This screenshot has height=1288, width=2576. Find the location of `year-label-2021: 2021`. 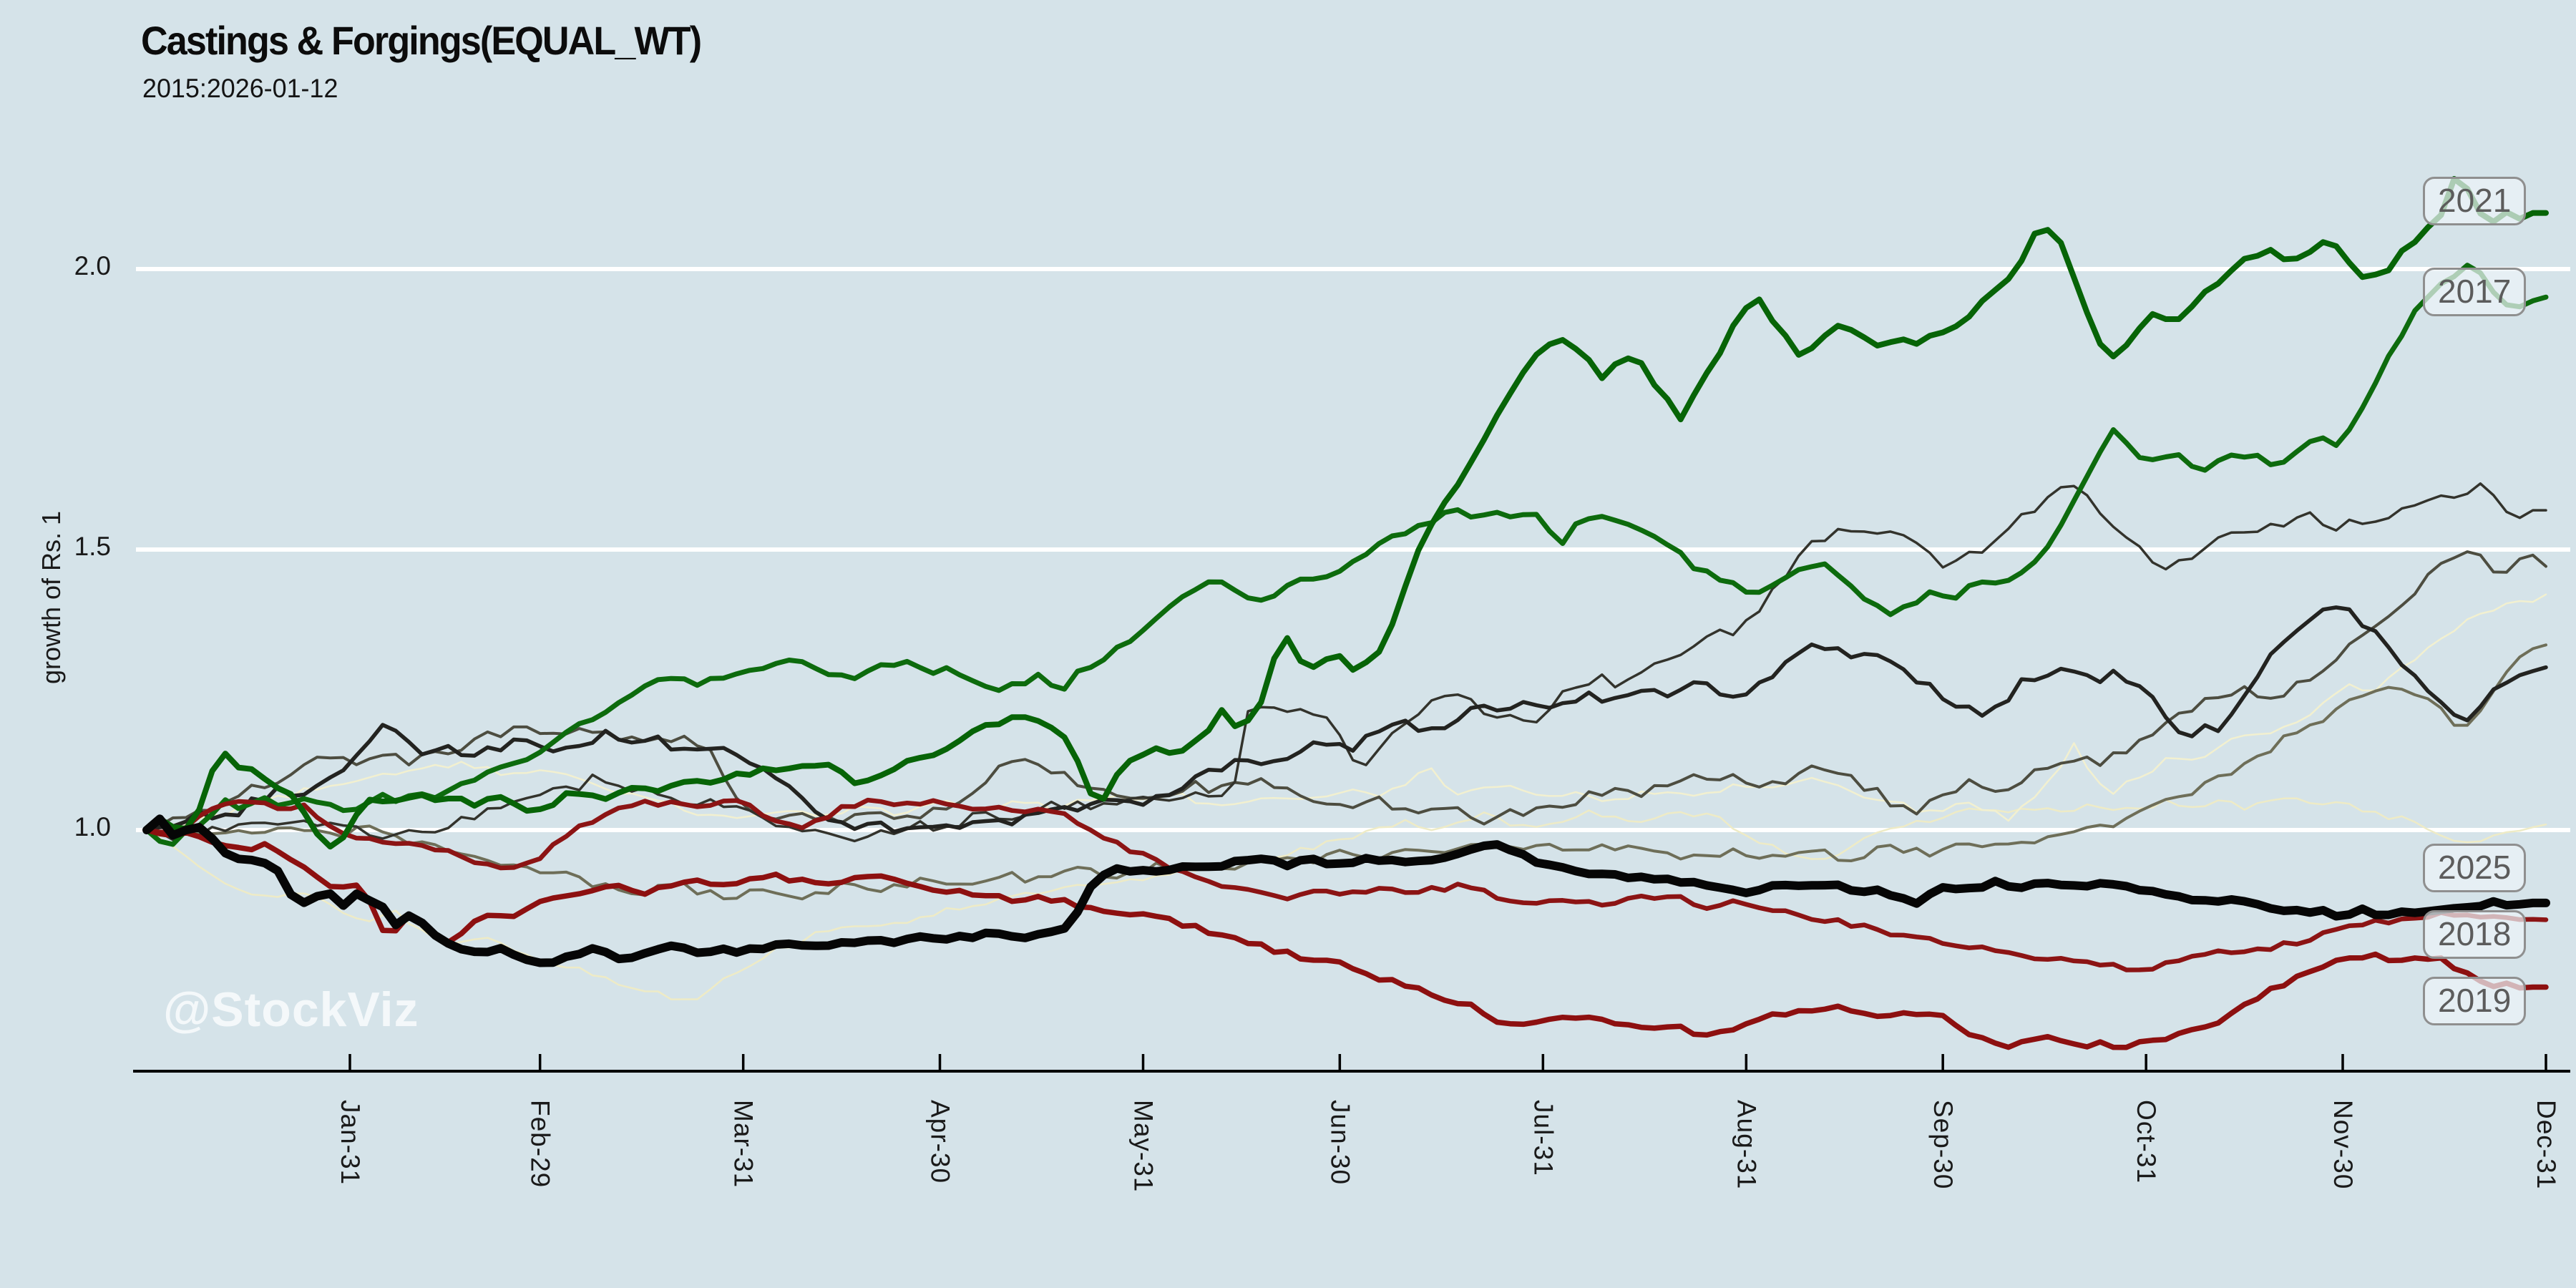

year-label-2021: 2021 is located at coordinates (2475, 201).